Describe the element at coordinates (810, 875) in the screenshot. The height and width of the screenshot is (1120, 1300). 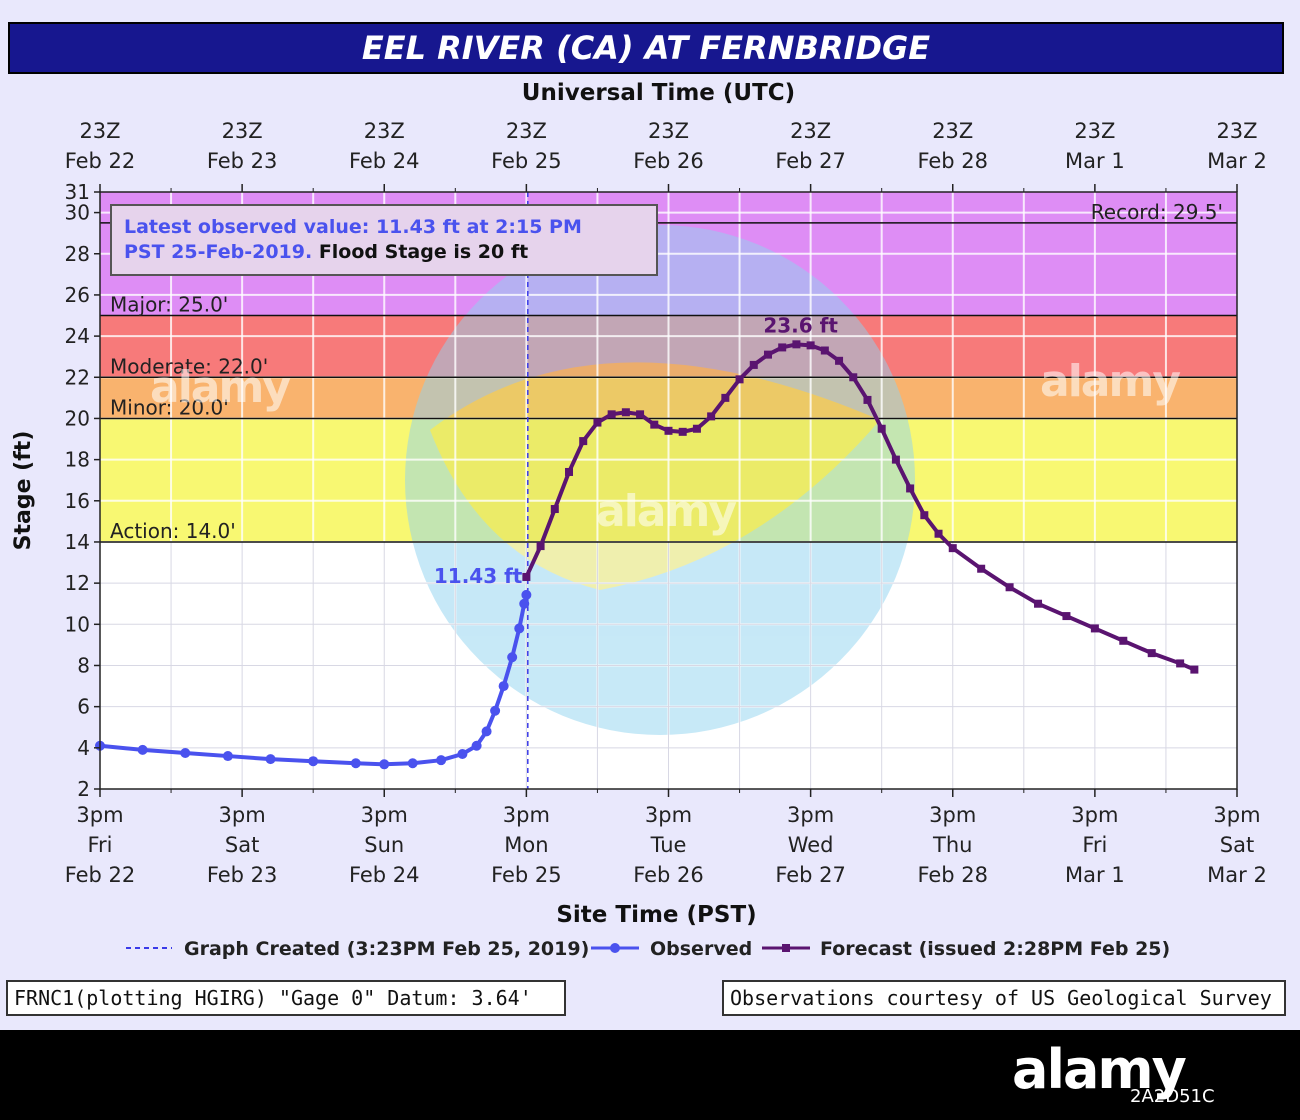
I see `bottom-tick-label: Feb 27` at that location.